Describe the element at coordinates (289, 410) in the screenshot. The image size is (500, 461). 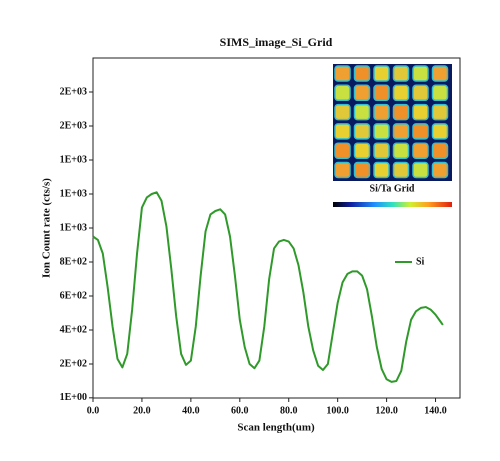
I see `x-tick-label: 80.0` at that location.